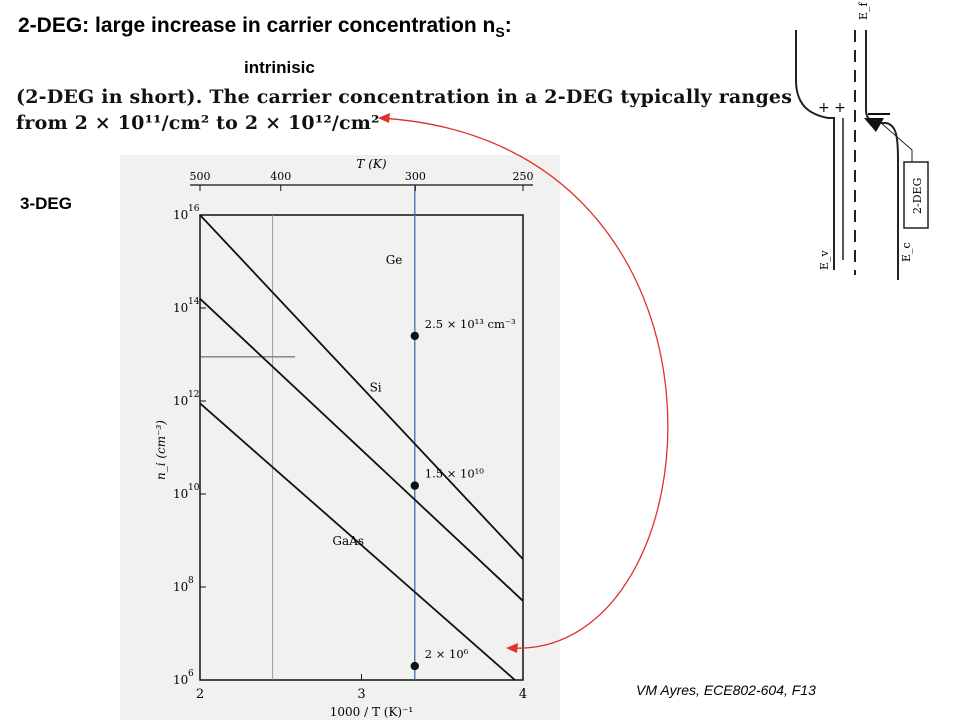 The image size is (960, 720). What do you see at coordinates (454, 474) in the screenshot?
I see `data-point-label: 1.5 × 10¹⁰` at bounding box center [454, 474].